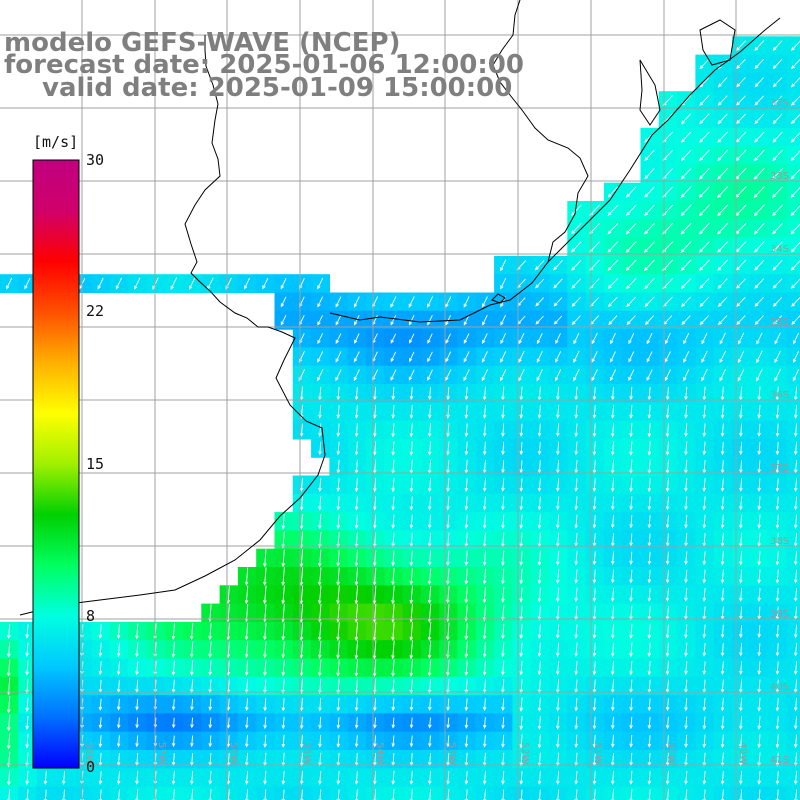 This screenshot has width=800, height=800. I want to click on wind-cell, so click(793, 101).